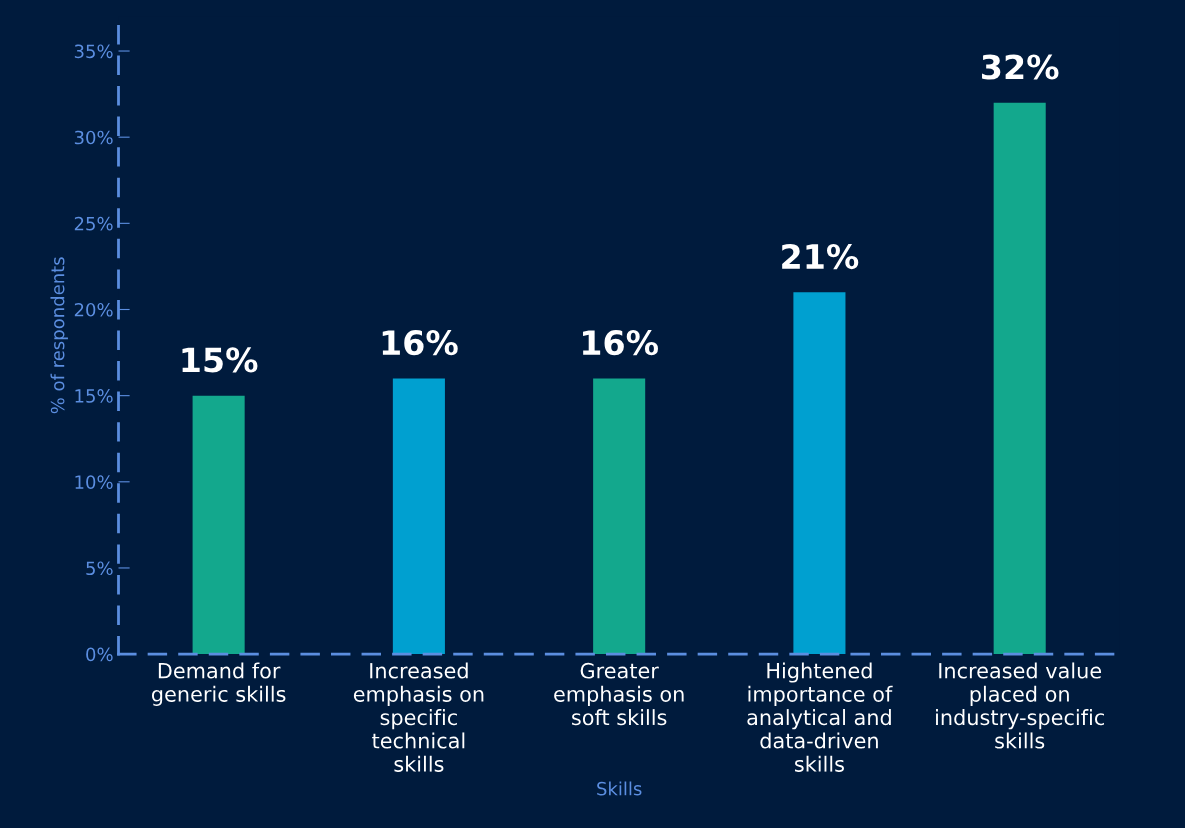  Describe the element at coordinates (220, 360) in the screenshot. I see `data-label: 15%` at that location.